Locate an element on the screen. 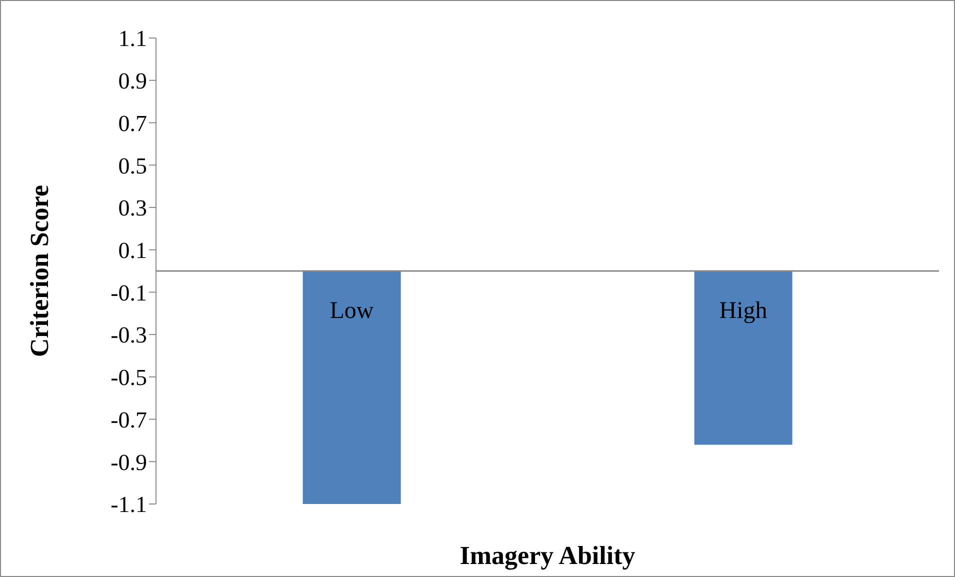 This screenshot has width=955, height=577. y-tick-label: 0.9 is located at coordinates (132, 81).